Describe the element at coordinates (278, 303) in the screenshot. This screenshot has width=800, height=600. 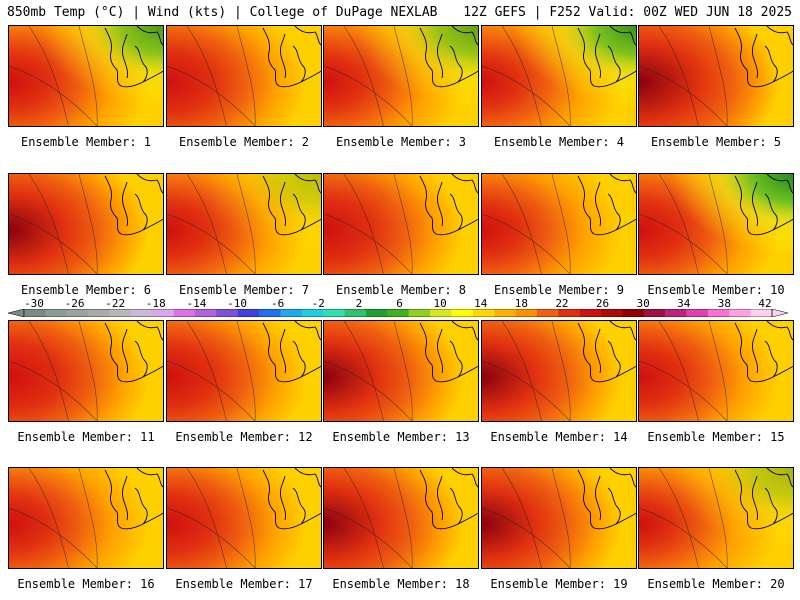
I see `colorbar-tick-label: -6` at that location.